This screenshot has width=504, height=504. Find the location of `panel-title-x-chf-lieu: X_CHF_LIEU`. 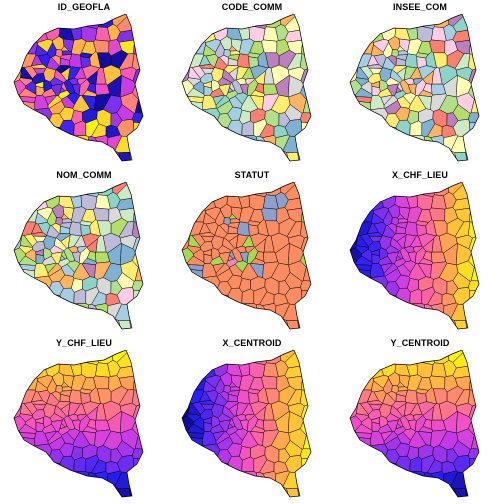

panel-title-x-chf-lieu: X_CHF_LIEU is located at coordinates (419, 175).